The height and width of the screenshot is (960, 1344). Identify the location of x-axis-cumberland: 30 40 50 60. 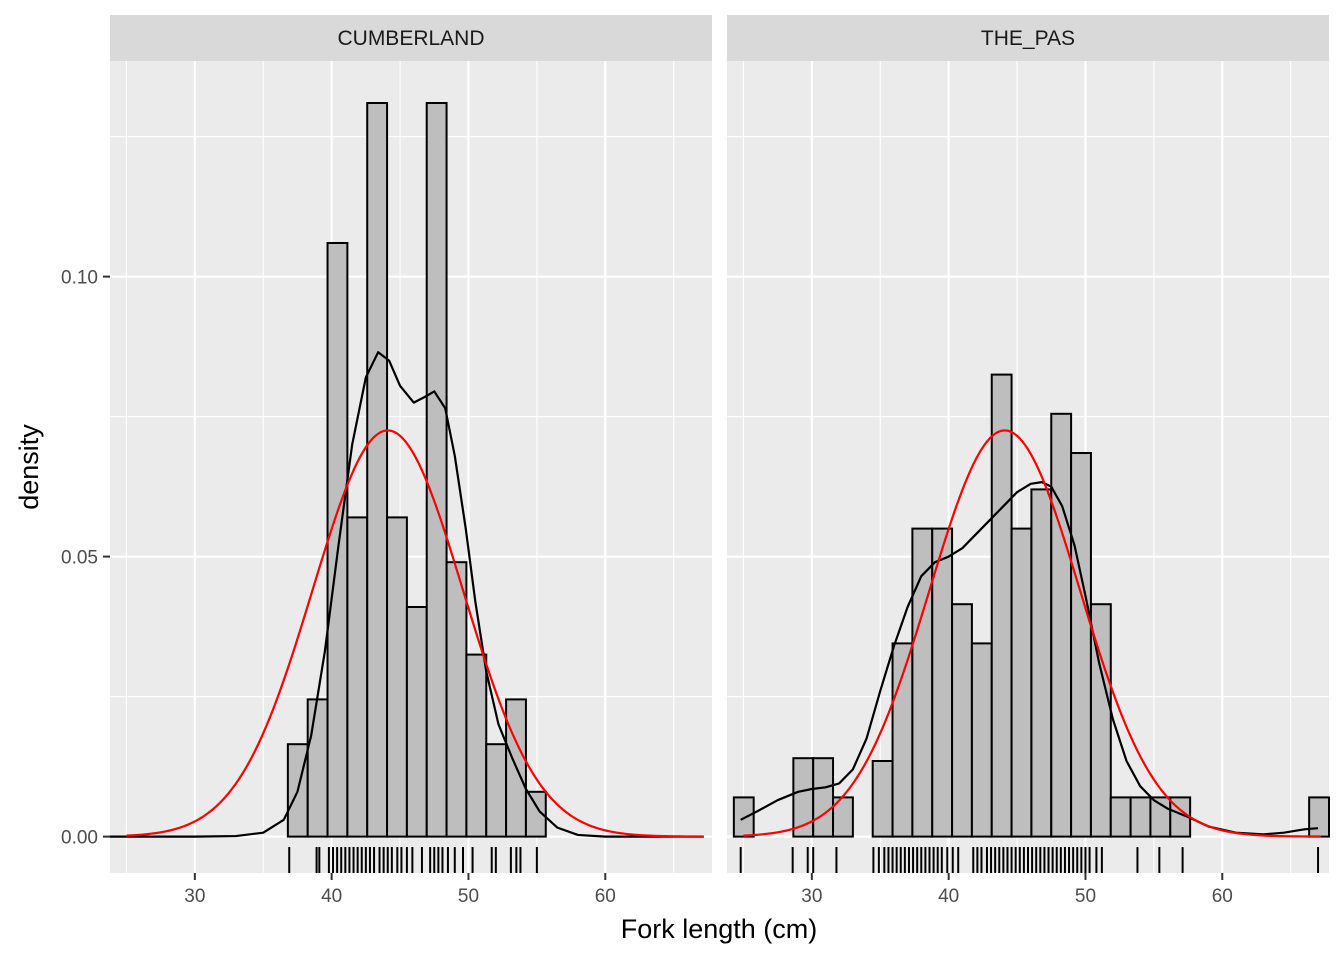
(400, 890).